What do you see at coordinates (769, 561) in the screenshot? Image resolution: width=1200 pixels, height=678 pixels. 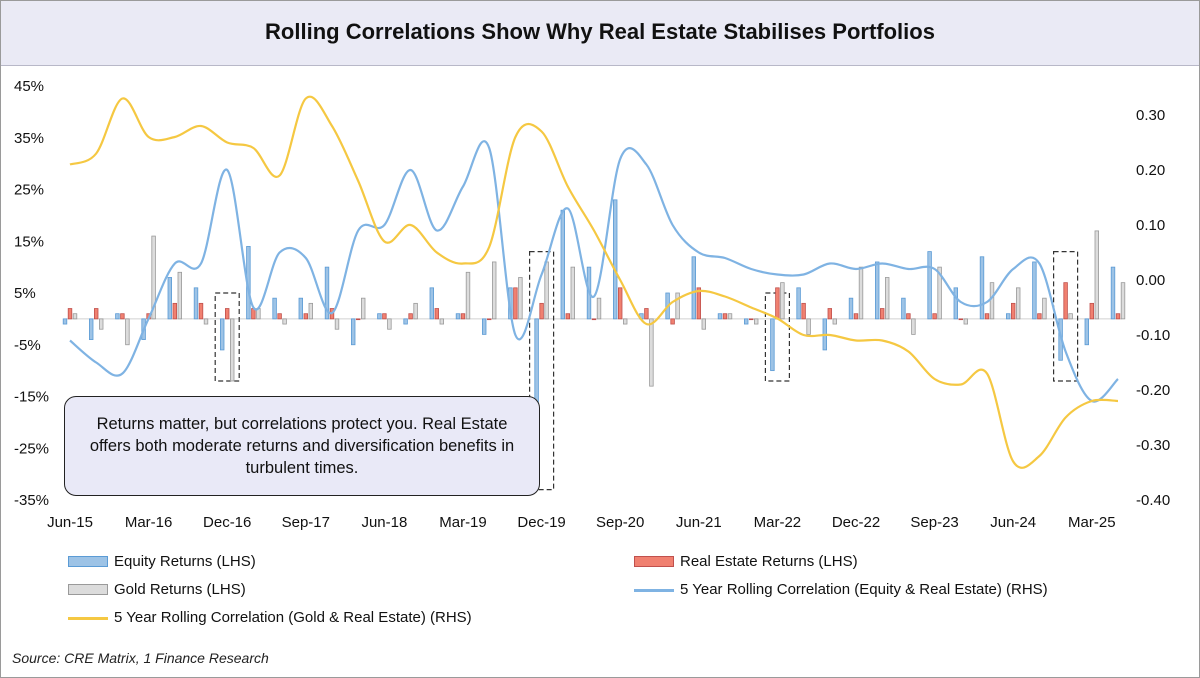 I see `legend-label-real-estate: Real Estate Returns (LHS)` at bounding box center [769, 561].